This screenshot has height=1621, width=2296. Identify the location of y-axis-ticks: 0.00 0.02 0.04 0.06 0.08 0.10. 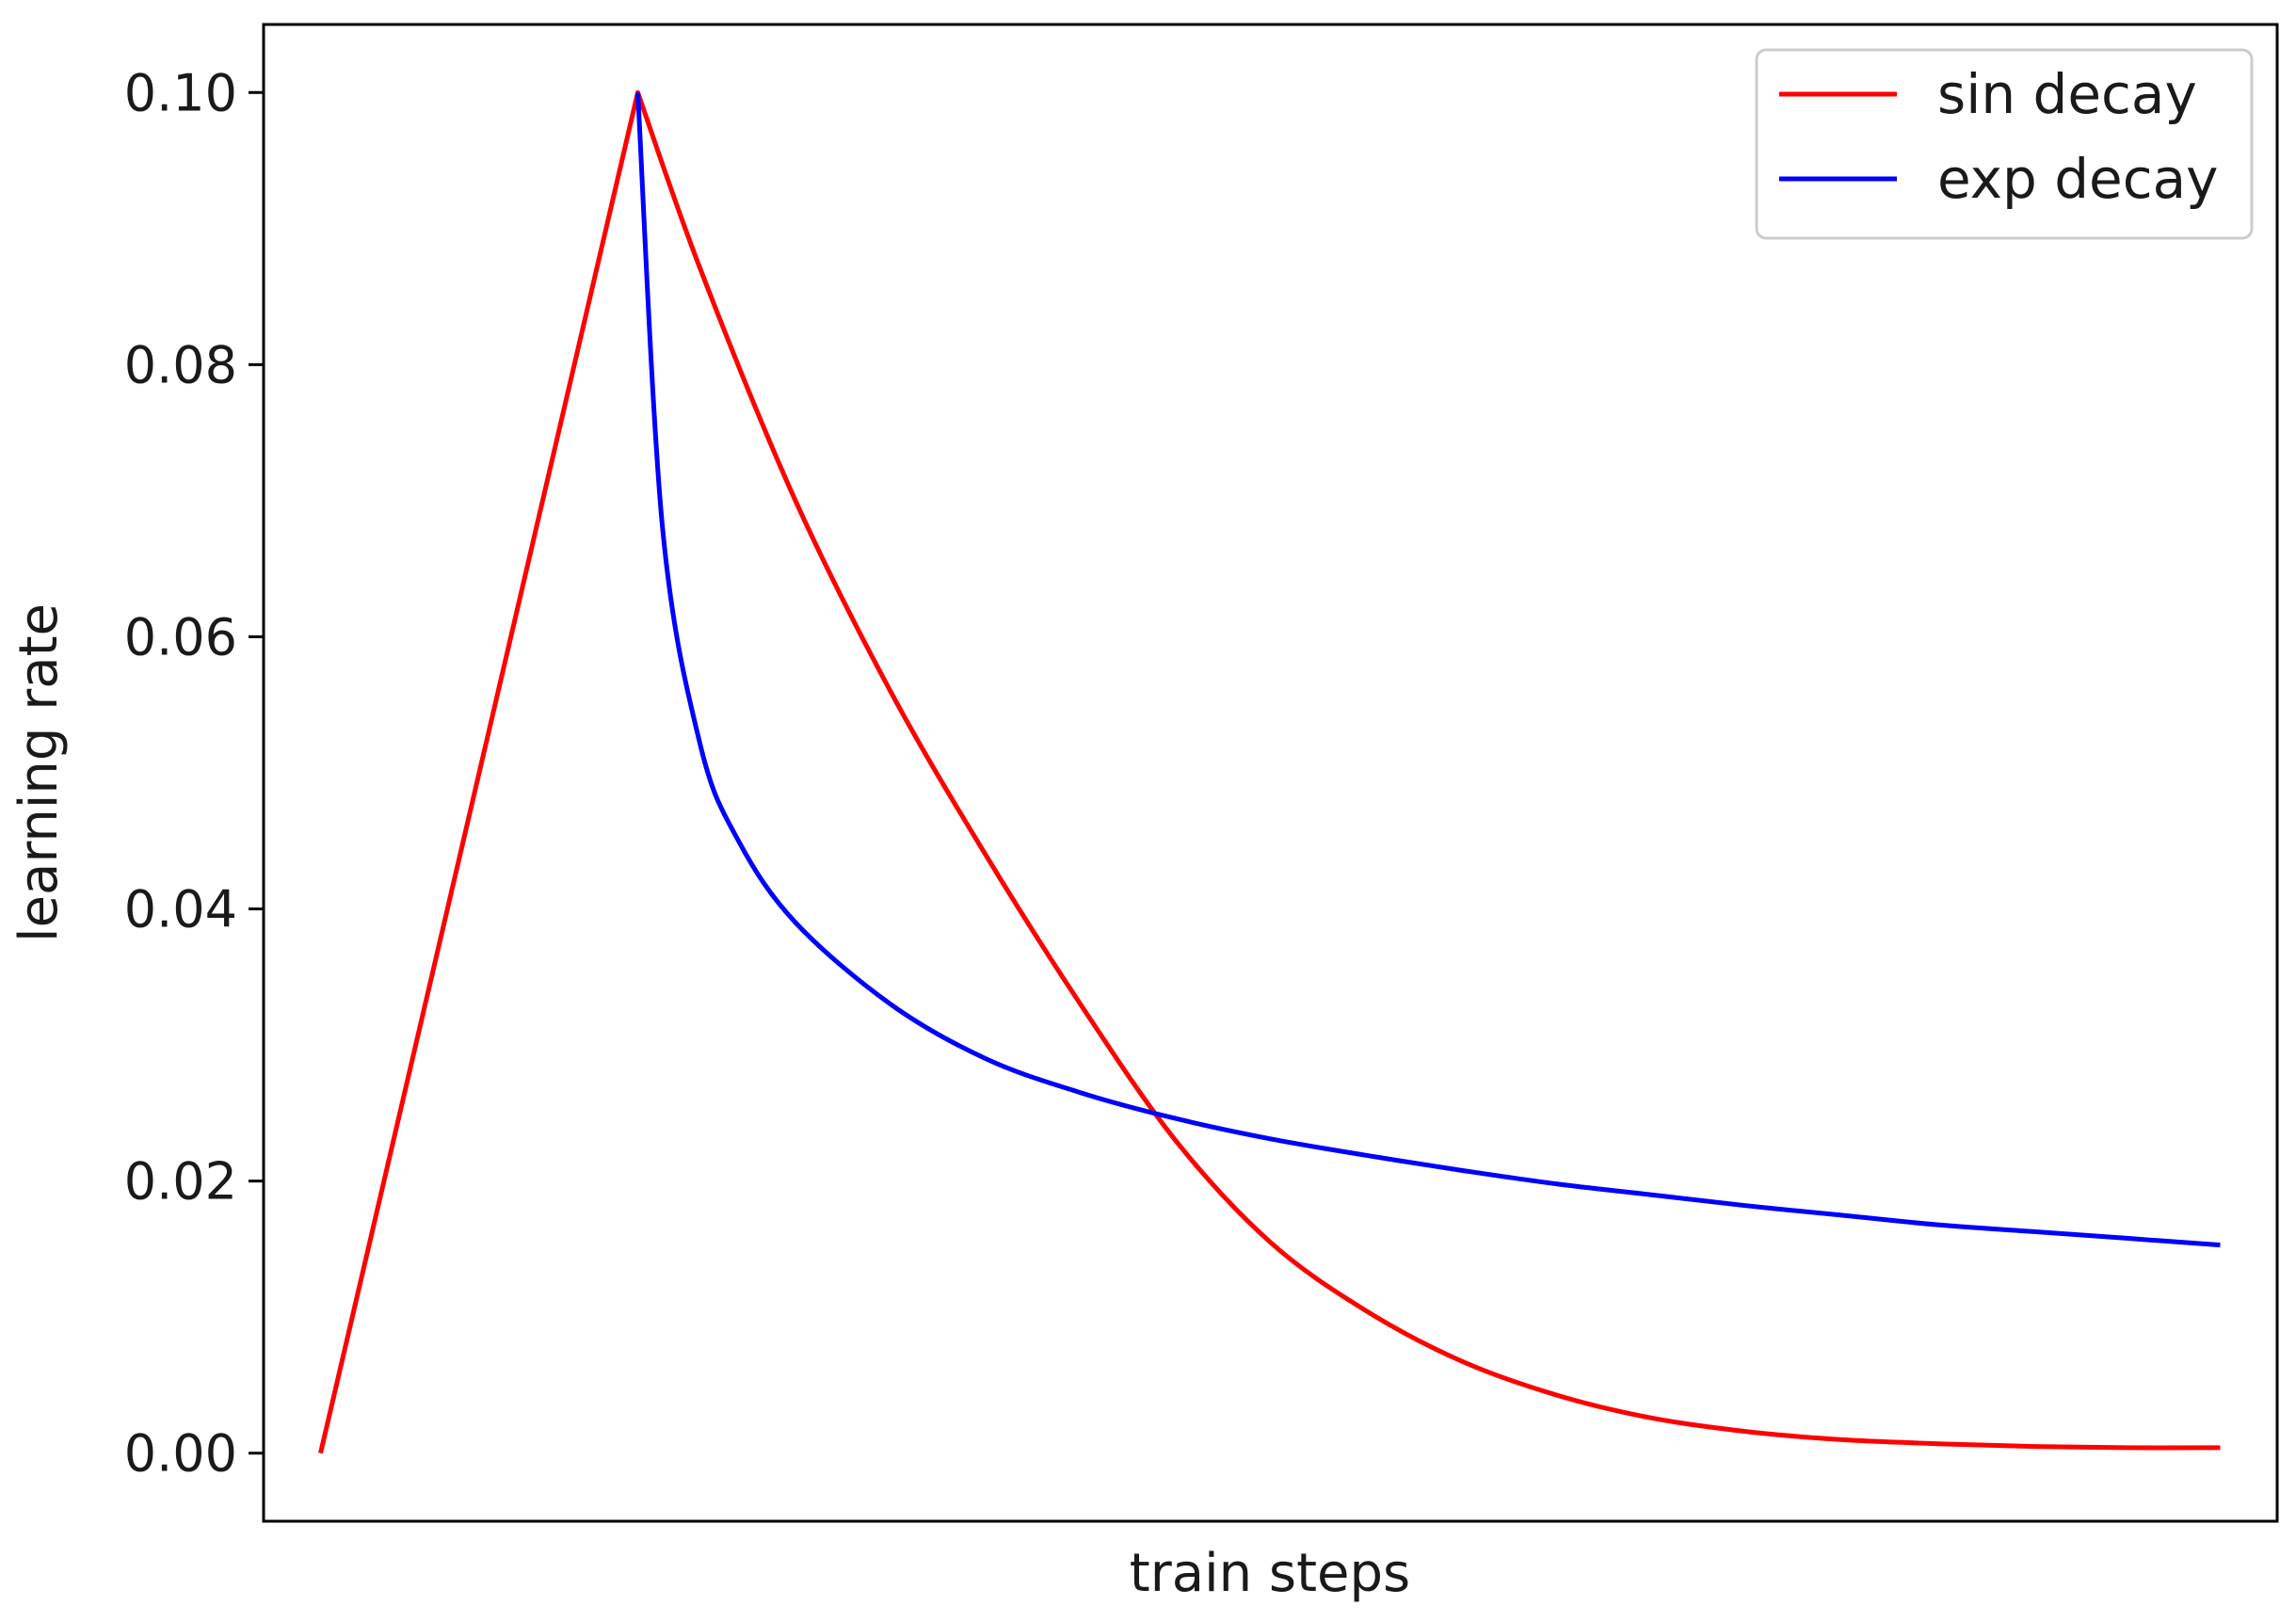
(194, 774).